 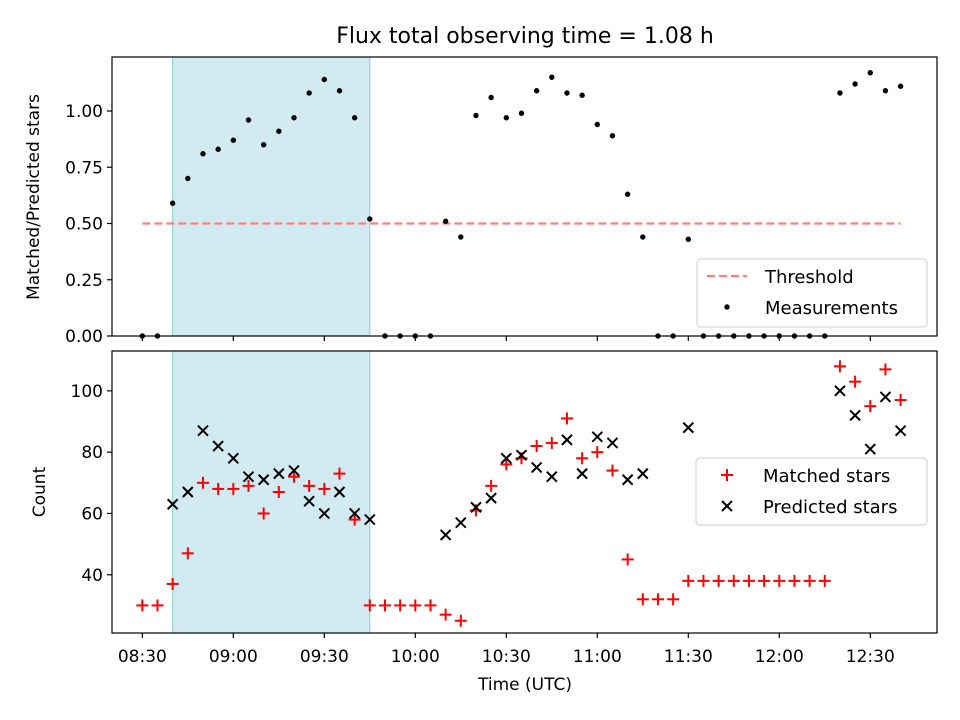 I want to click on x-tick-label: 10:30, so click(x=506, y=657).